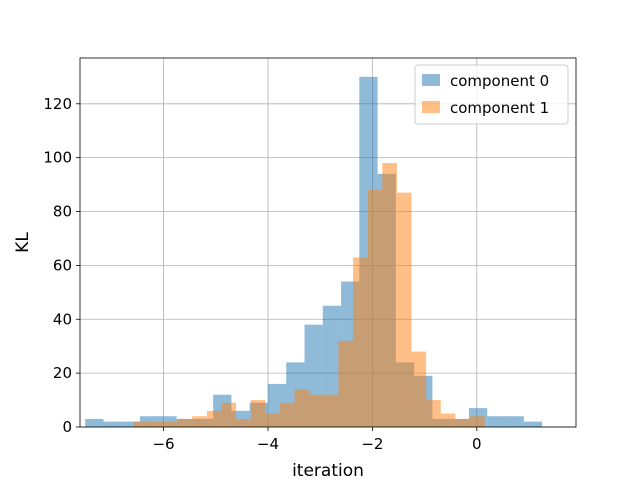 Image resolution: width=640 pixels, height=480 pixels. Describe the element at coordinates (499, 108) in the screenshot. I see `legend-label-component-1: component 1` at that location.